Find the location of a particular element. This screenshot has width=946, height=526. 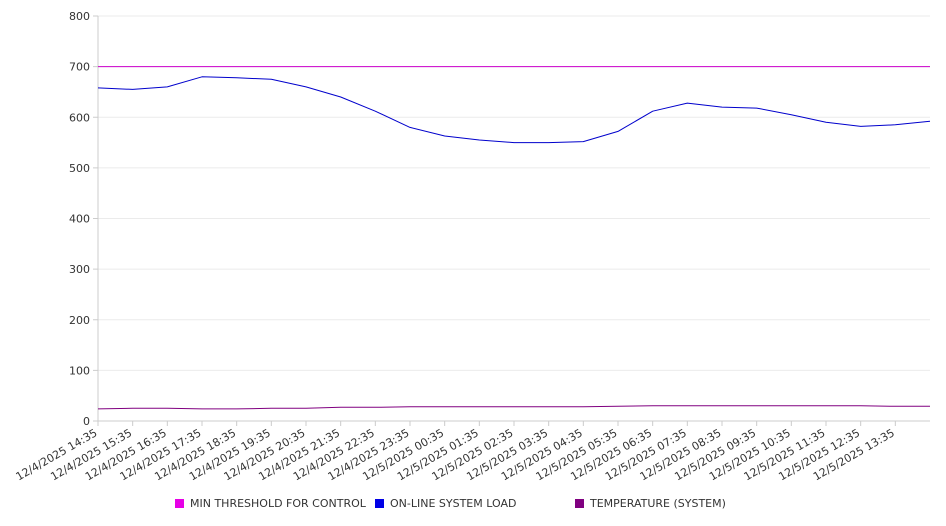

y-tick-label: 600 is located at coordinates (79, 117).